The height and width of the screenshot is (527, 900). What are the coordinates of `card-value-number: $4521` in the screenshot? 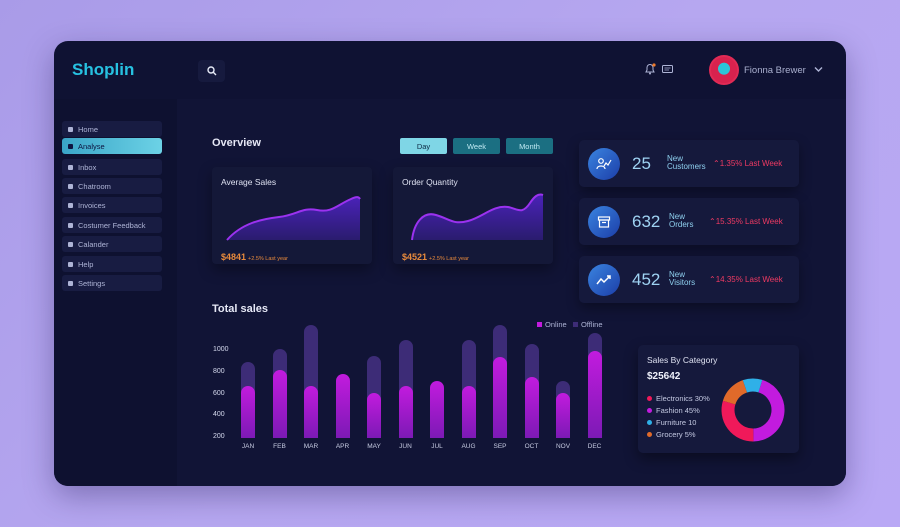 It's located at (415, 257).